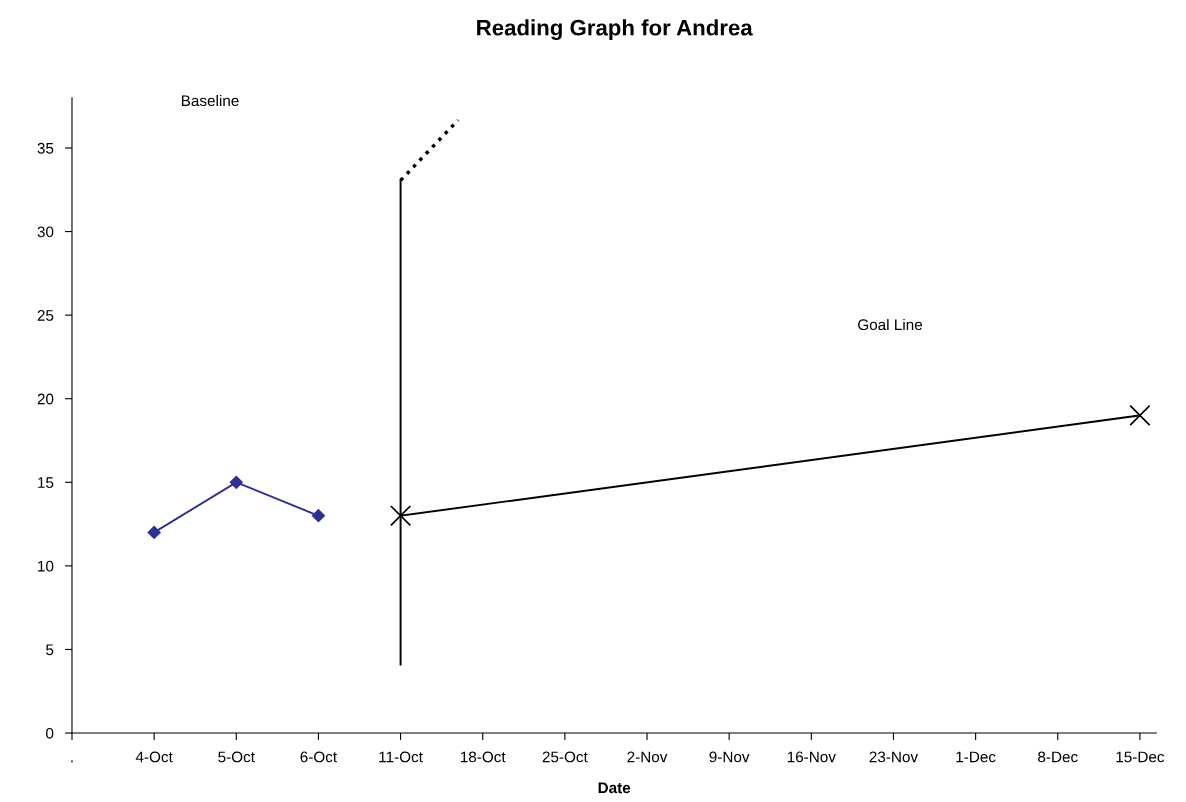 The width and height of the screenshot is (1186, 802). What do you see at coordinates (154, 757) in the screenshot?
I see `x-tick-label: 4-Oct` at bounding box center [154, 757].